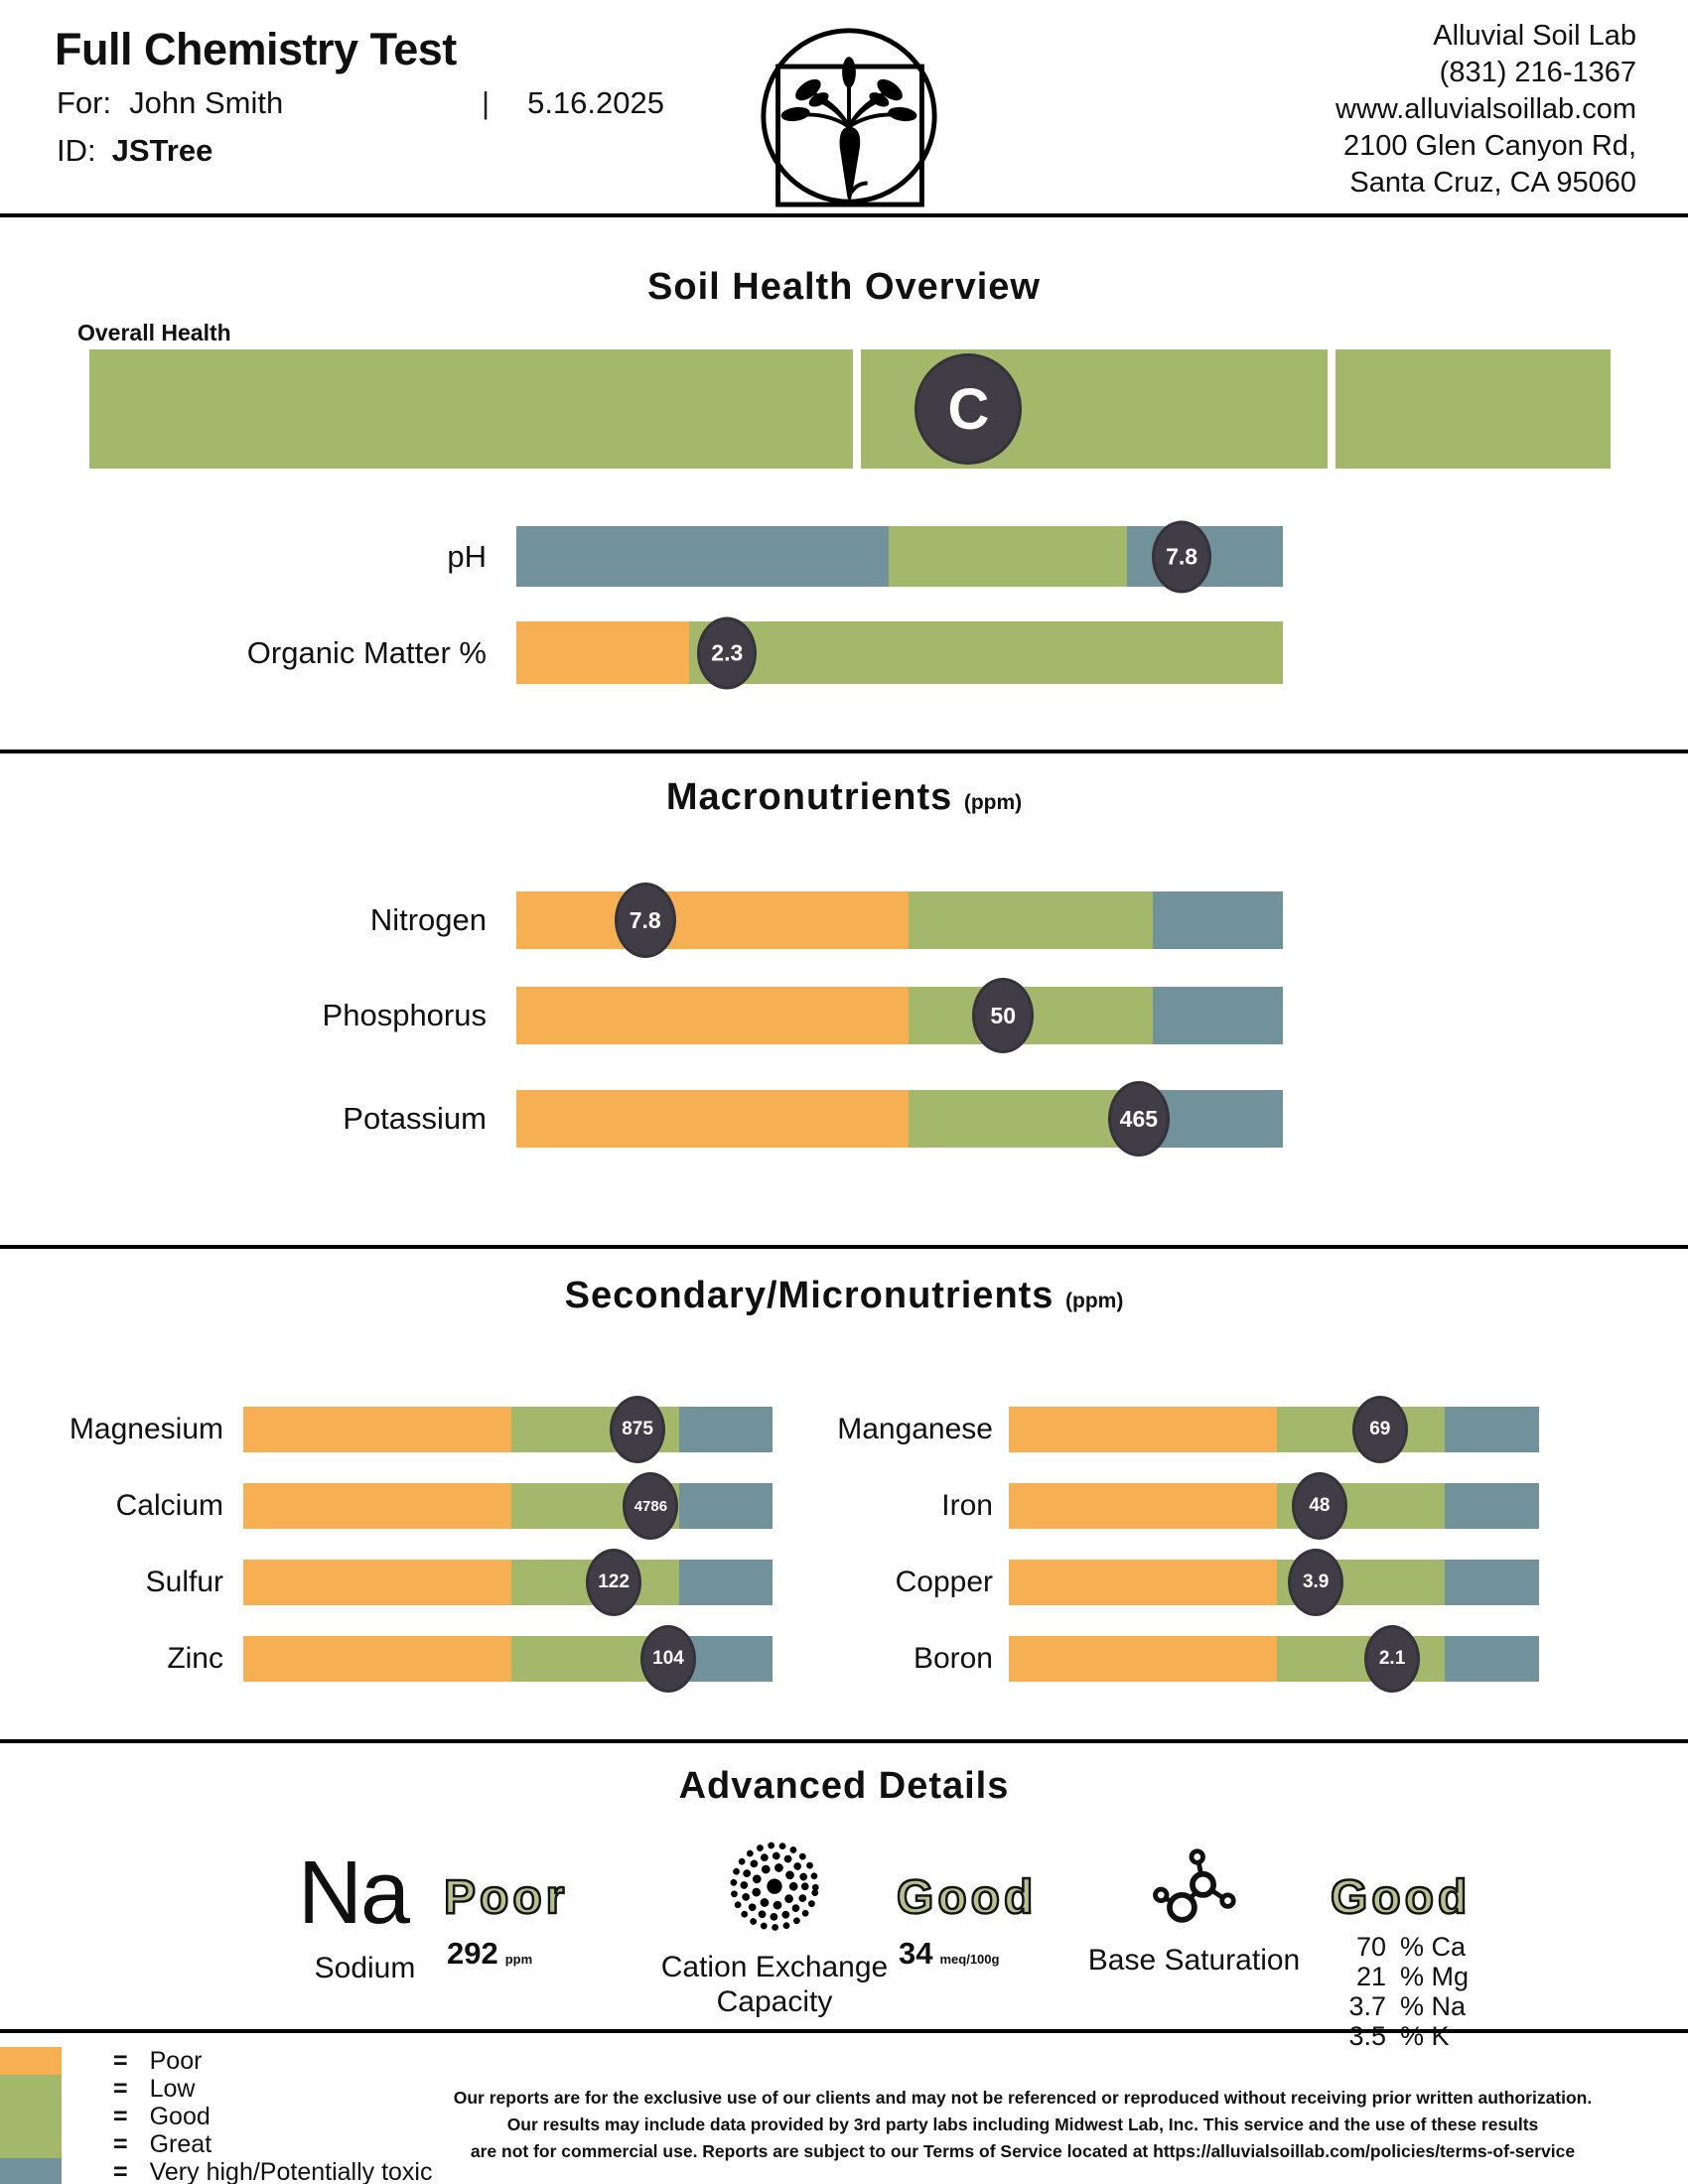  I want to click on boron-gauge: 2.1, so click(1274, 1659).